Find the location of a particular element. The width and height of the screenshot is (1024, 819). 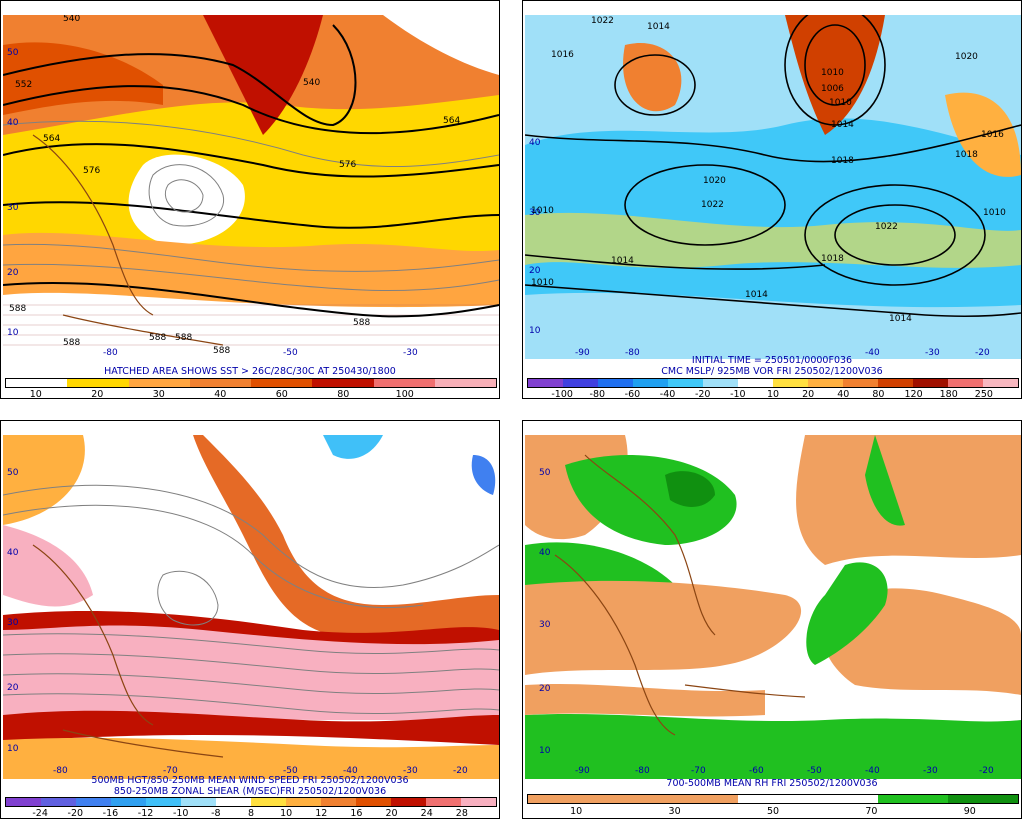

colorbar-tick: -24 is located at coordinates (40, 813).